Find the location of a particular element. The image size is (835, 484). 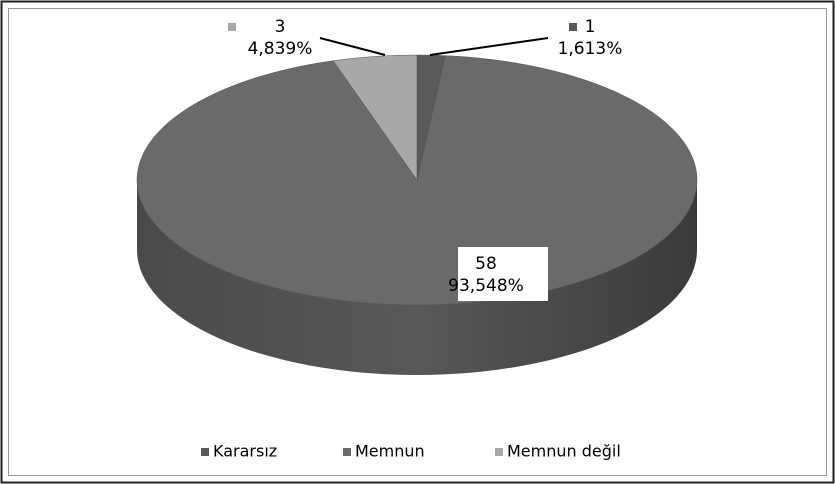

pie-slice is located at coordinates (375, 117).